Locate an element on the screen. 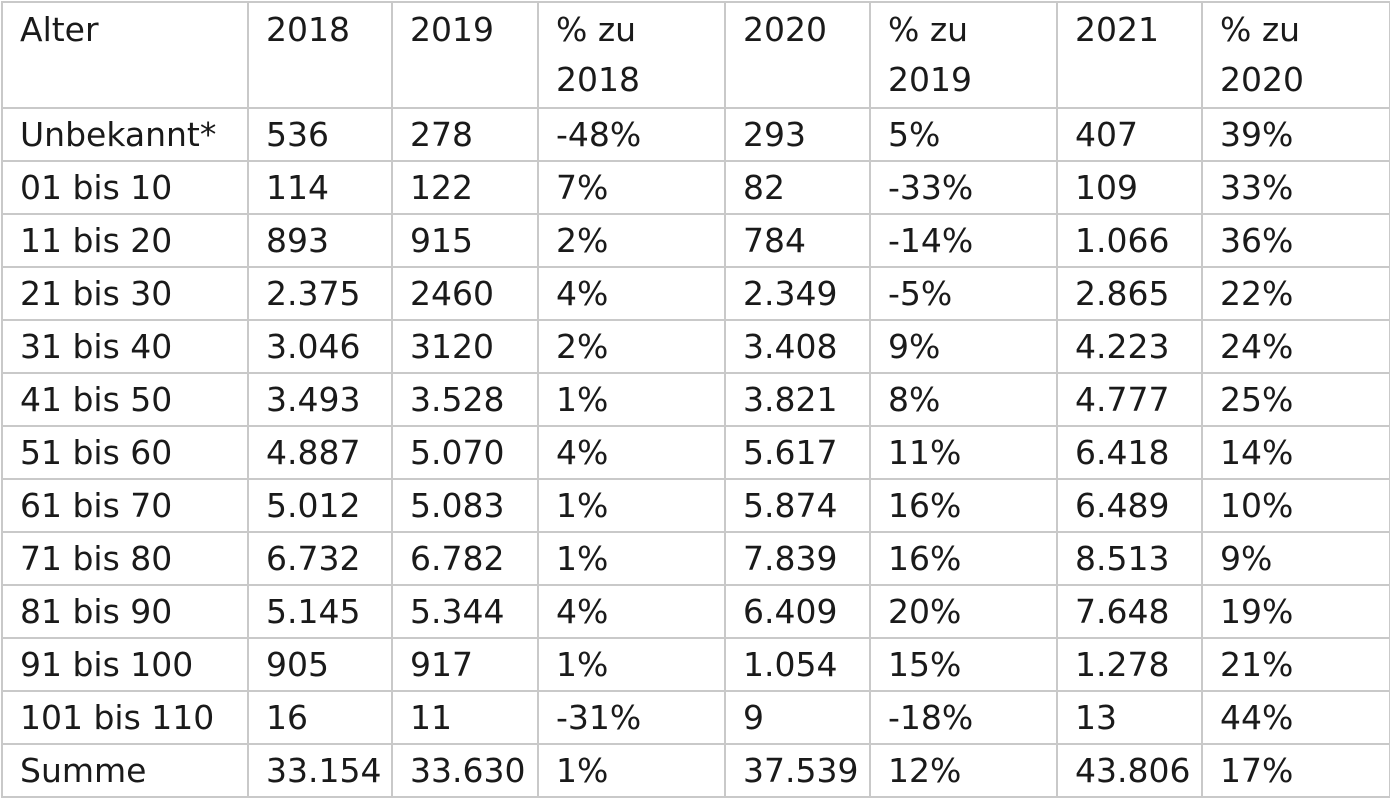 Image resolution: width=1390 pixels, height=802 pixels. cell-value-2018: 16 is located at coordinates (320, 717).